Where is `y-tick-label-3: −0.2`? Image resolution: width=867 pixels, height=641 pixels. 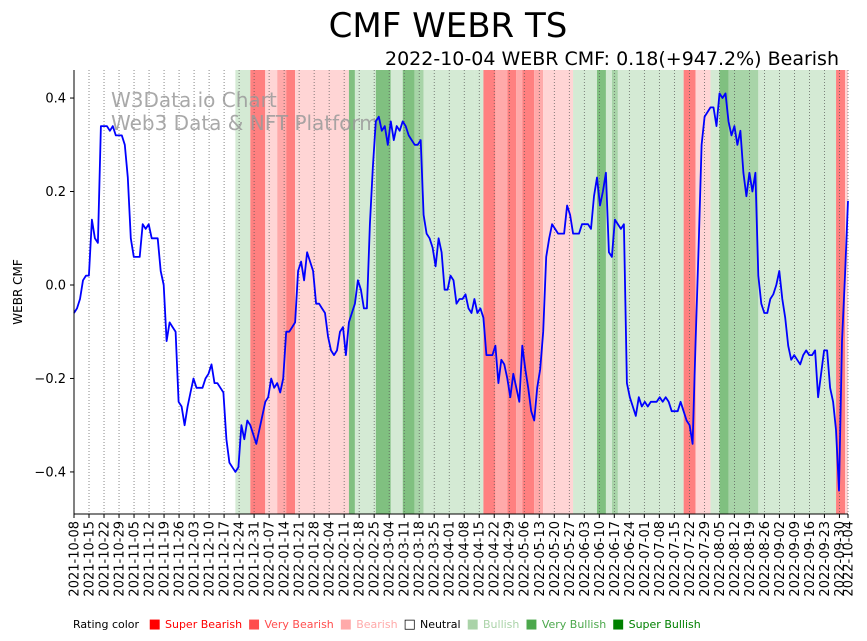 y-tick-label-3: −0.2 is located at coordinates (50, 379).